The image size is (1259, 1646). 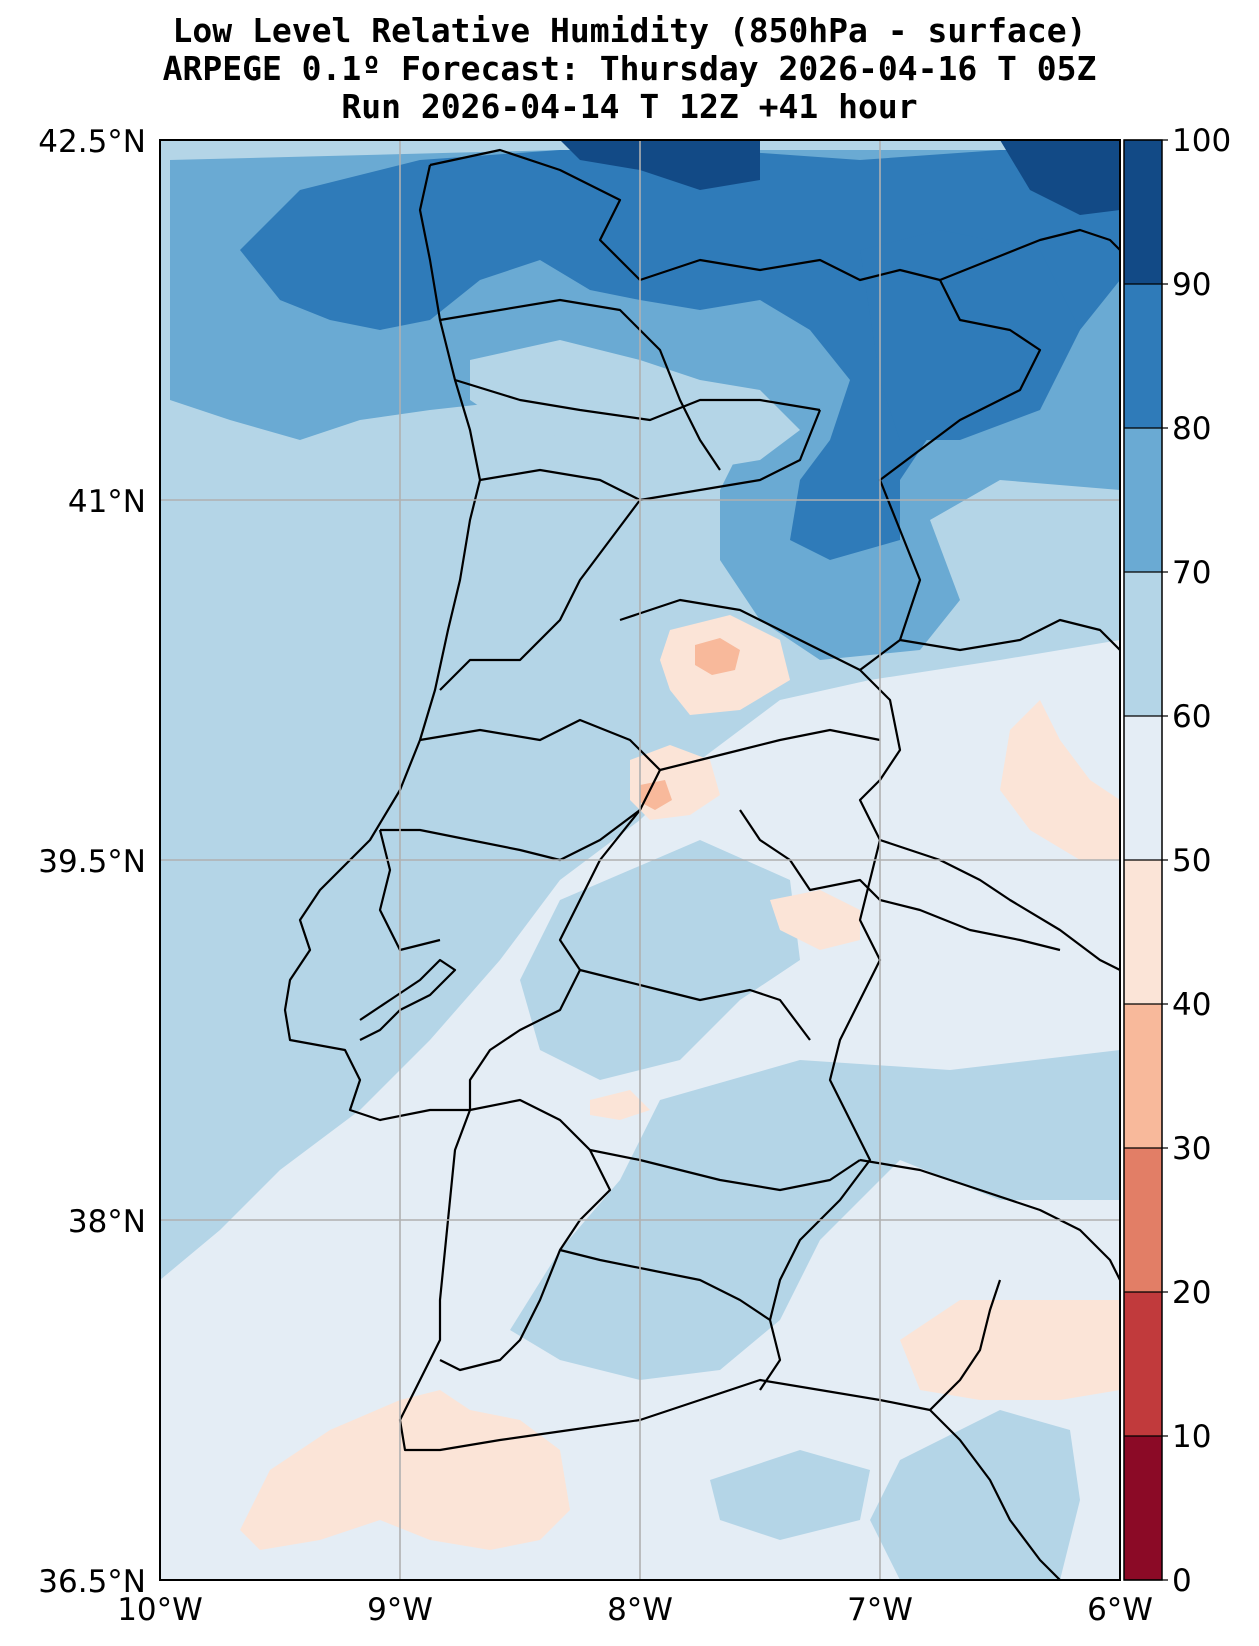 What do you see at coordinates (1191, 1005) in the screenshot?
I see `colorbar-tick-label: 40` at bounding box center [1191, 1005].